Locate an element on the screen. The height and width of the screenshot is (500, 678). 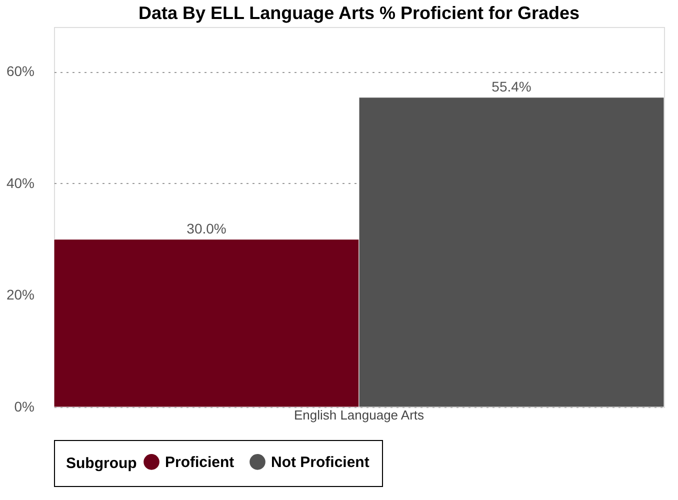
y-tick-label: 60% is located at coordinates (20, 71).